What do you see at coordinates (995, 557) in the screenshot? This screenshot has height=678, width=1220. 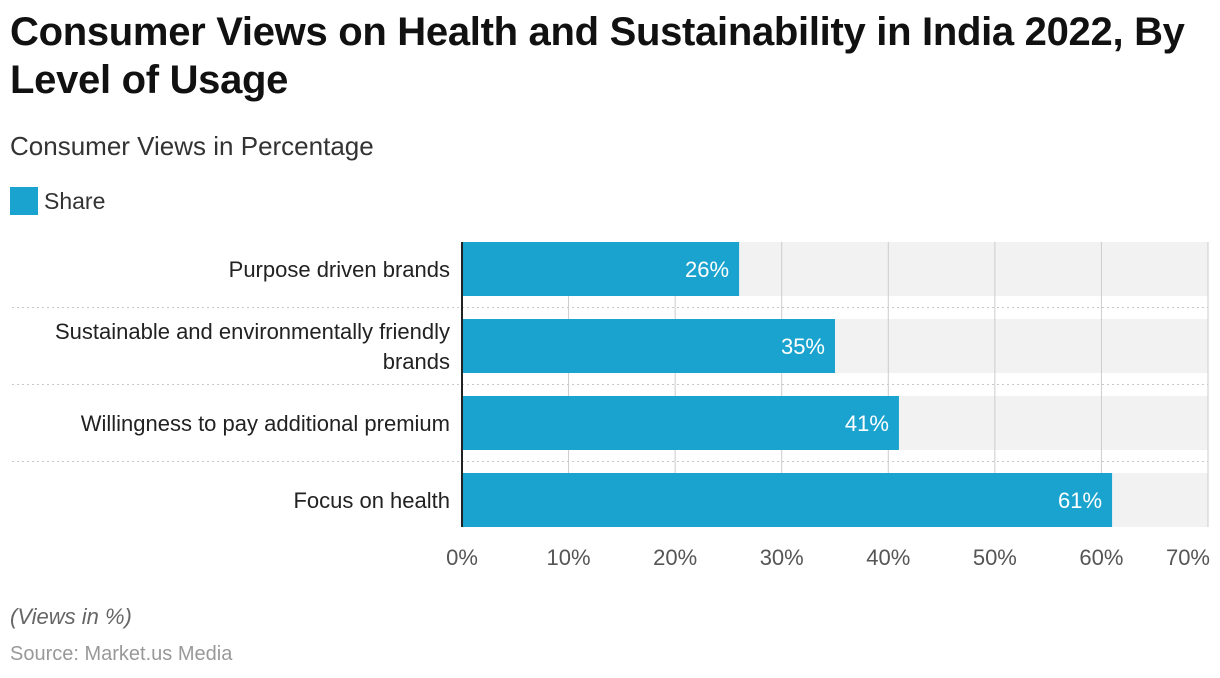 I see `x-tick-label-5: 50%` at bounding box center [995, 557].